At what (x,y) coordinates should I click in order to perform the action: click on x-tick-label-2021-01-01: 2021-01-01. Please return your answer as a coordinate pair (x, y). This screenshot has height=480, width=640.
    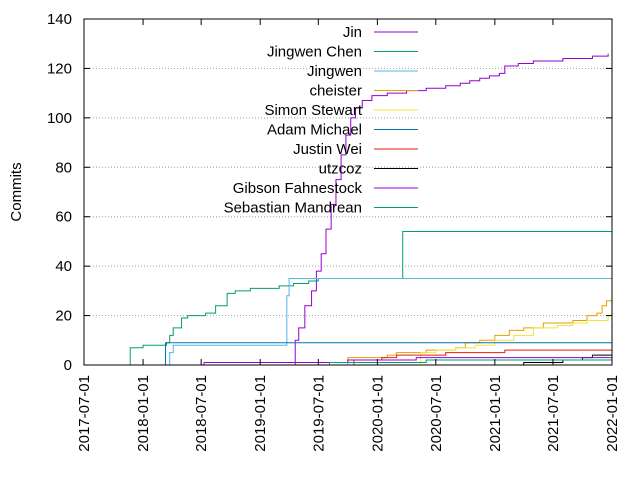
    Looking at the image, I should click on (495, 413).